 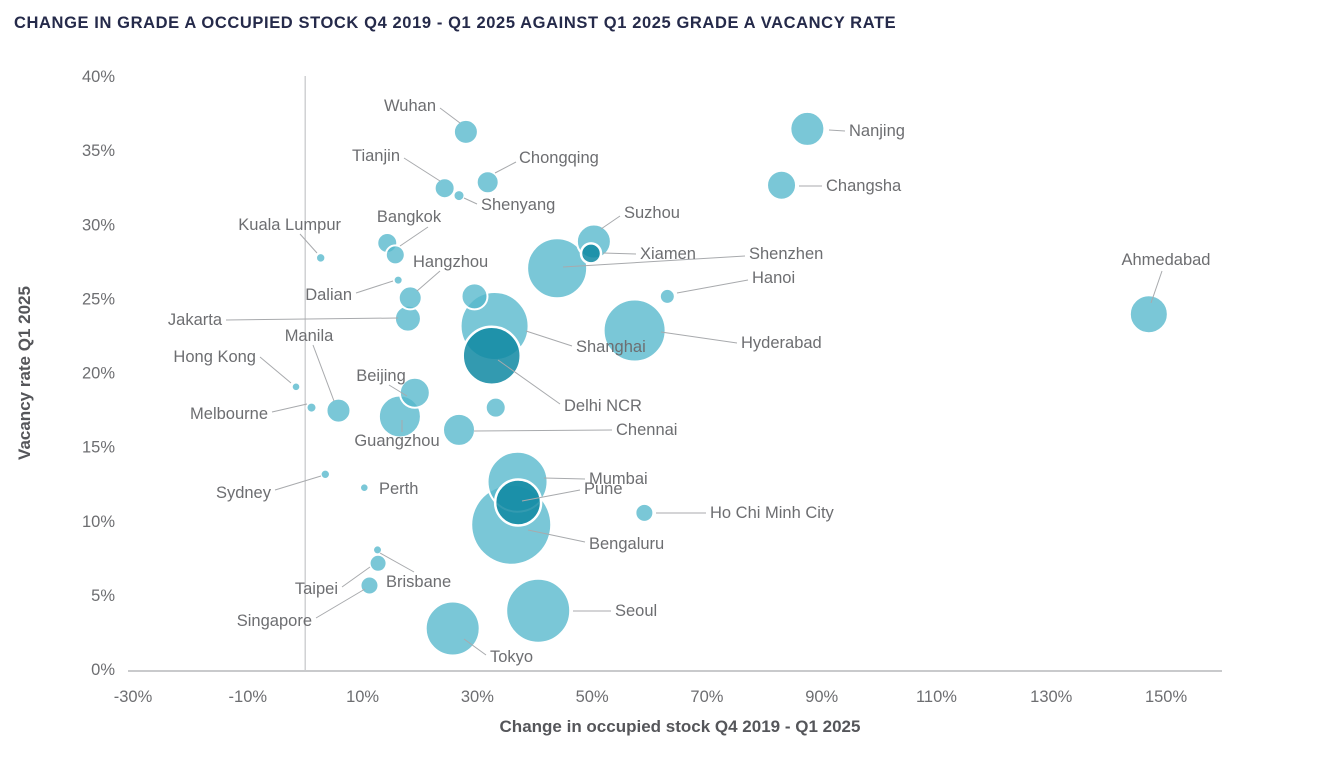 What do you see at coordinates (133, 697) in the screenshot?
I see `x-tick-label: -30%` at bounding box center [133, 697].